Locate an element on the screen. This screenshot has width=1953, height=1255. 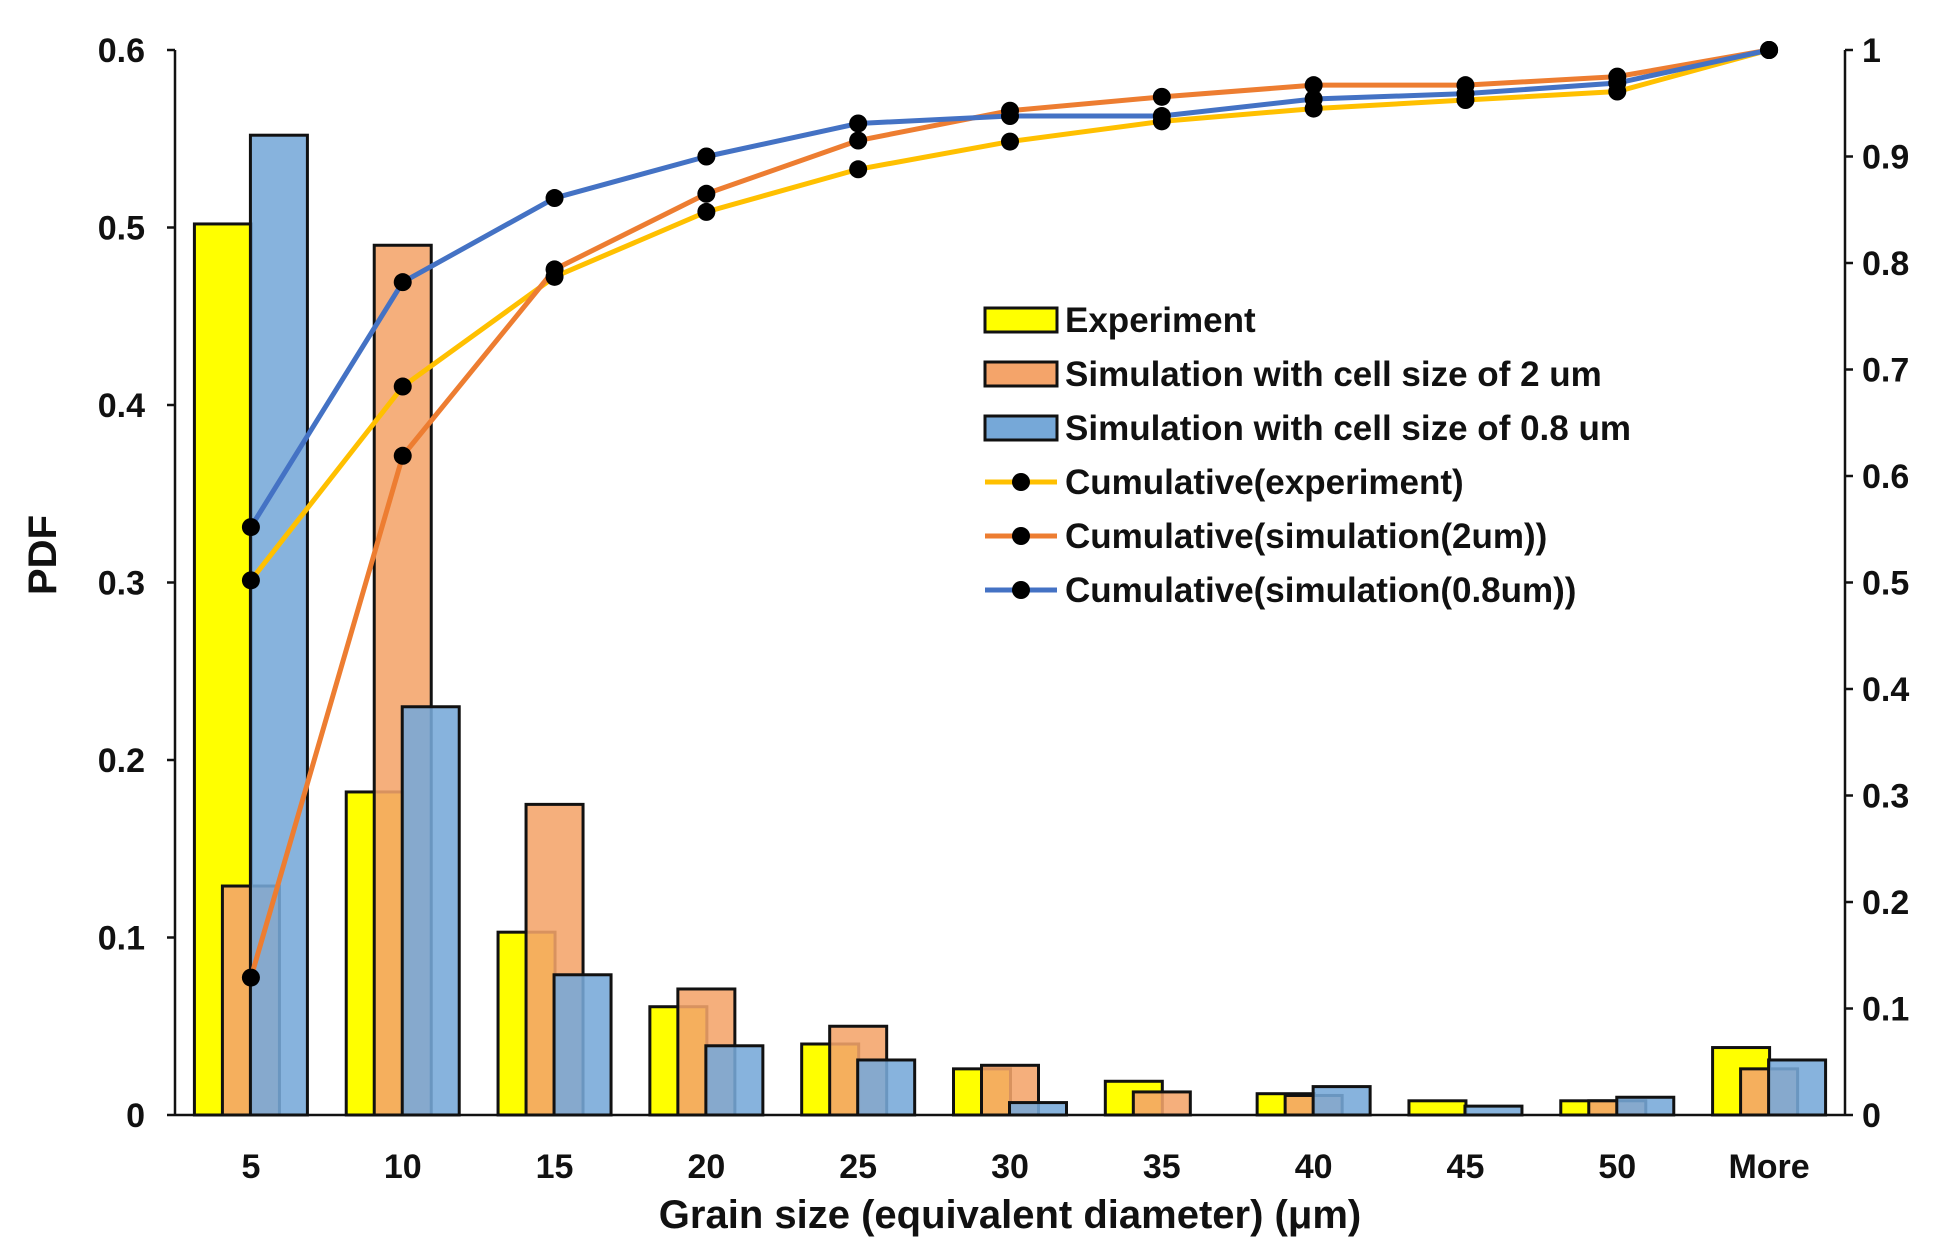
legend-marker-line2 is located at coordinates (1021, 536).